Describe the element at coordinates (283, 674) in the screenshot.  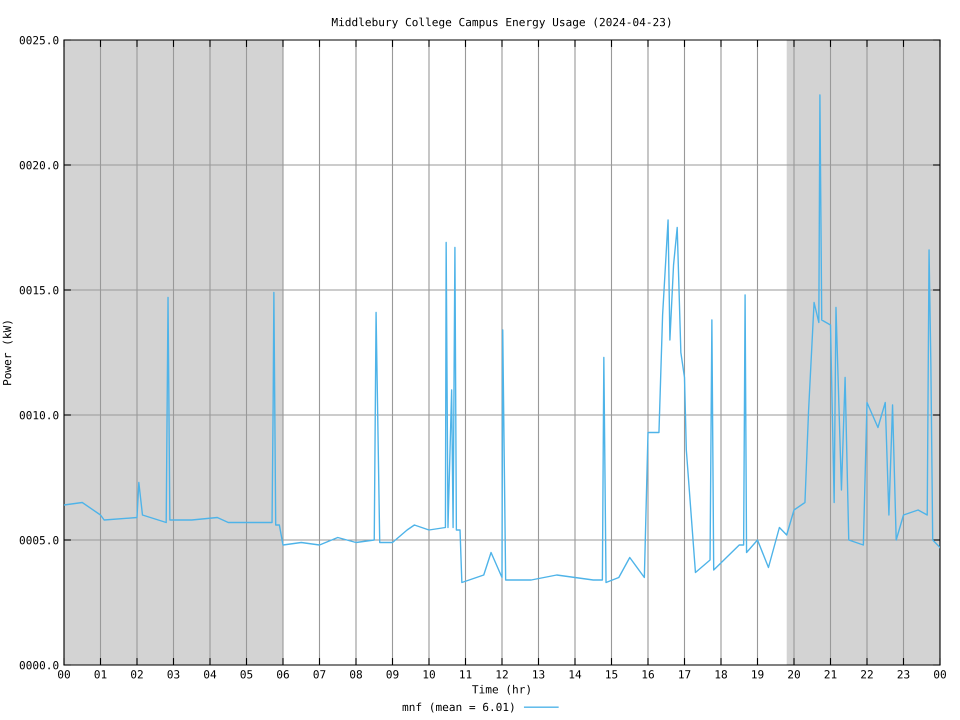
I see `x-tick-label: 06` at that location.